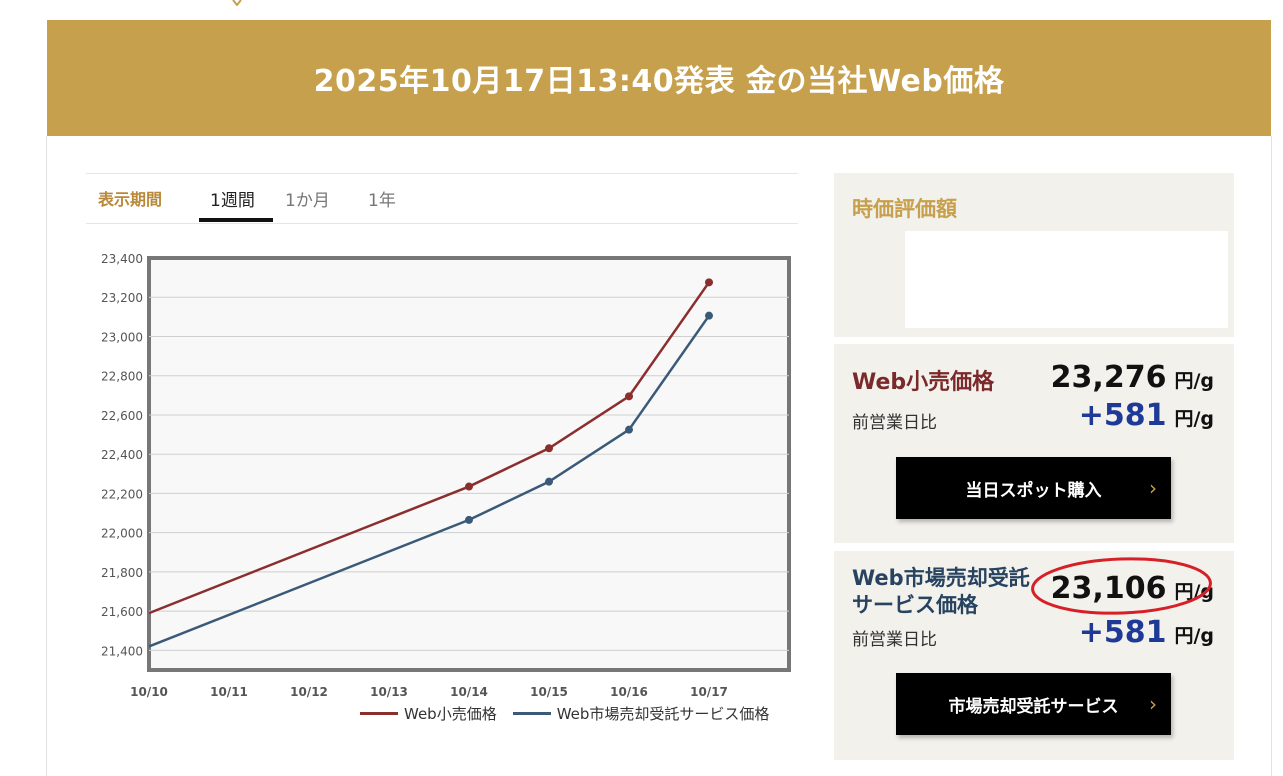  What do you see at coordinates (1122, 632) in the screenshot?
I see `market-diff-value: +581` at bounding box center [1122, 632].